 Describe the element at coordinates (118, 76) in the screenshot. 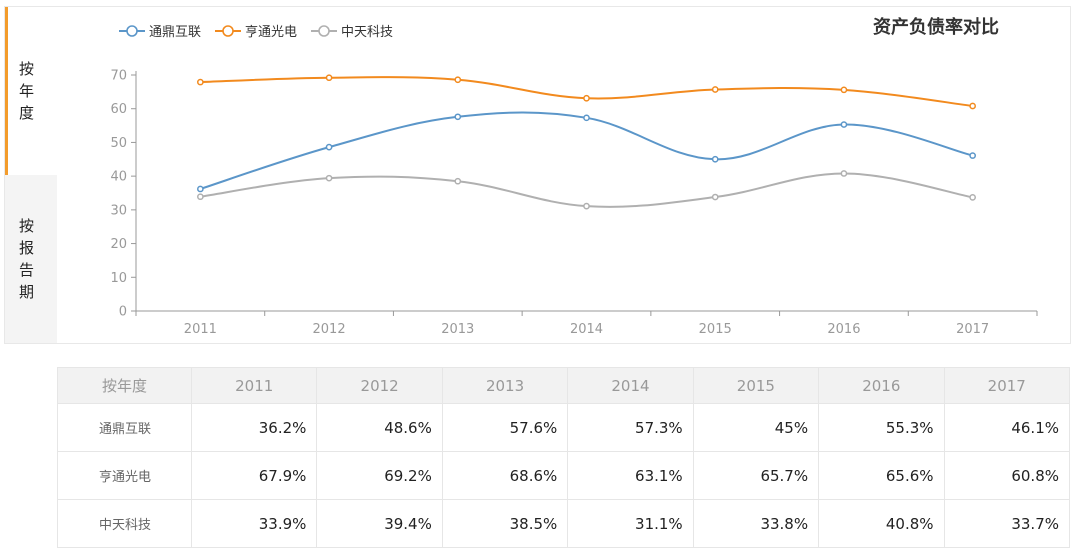

I see `y-tick-label: 70` at that location.